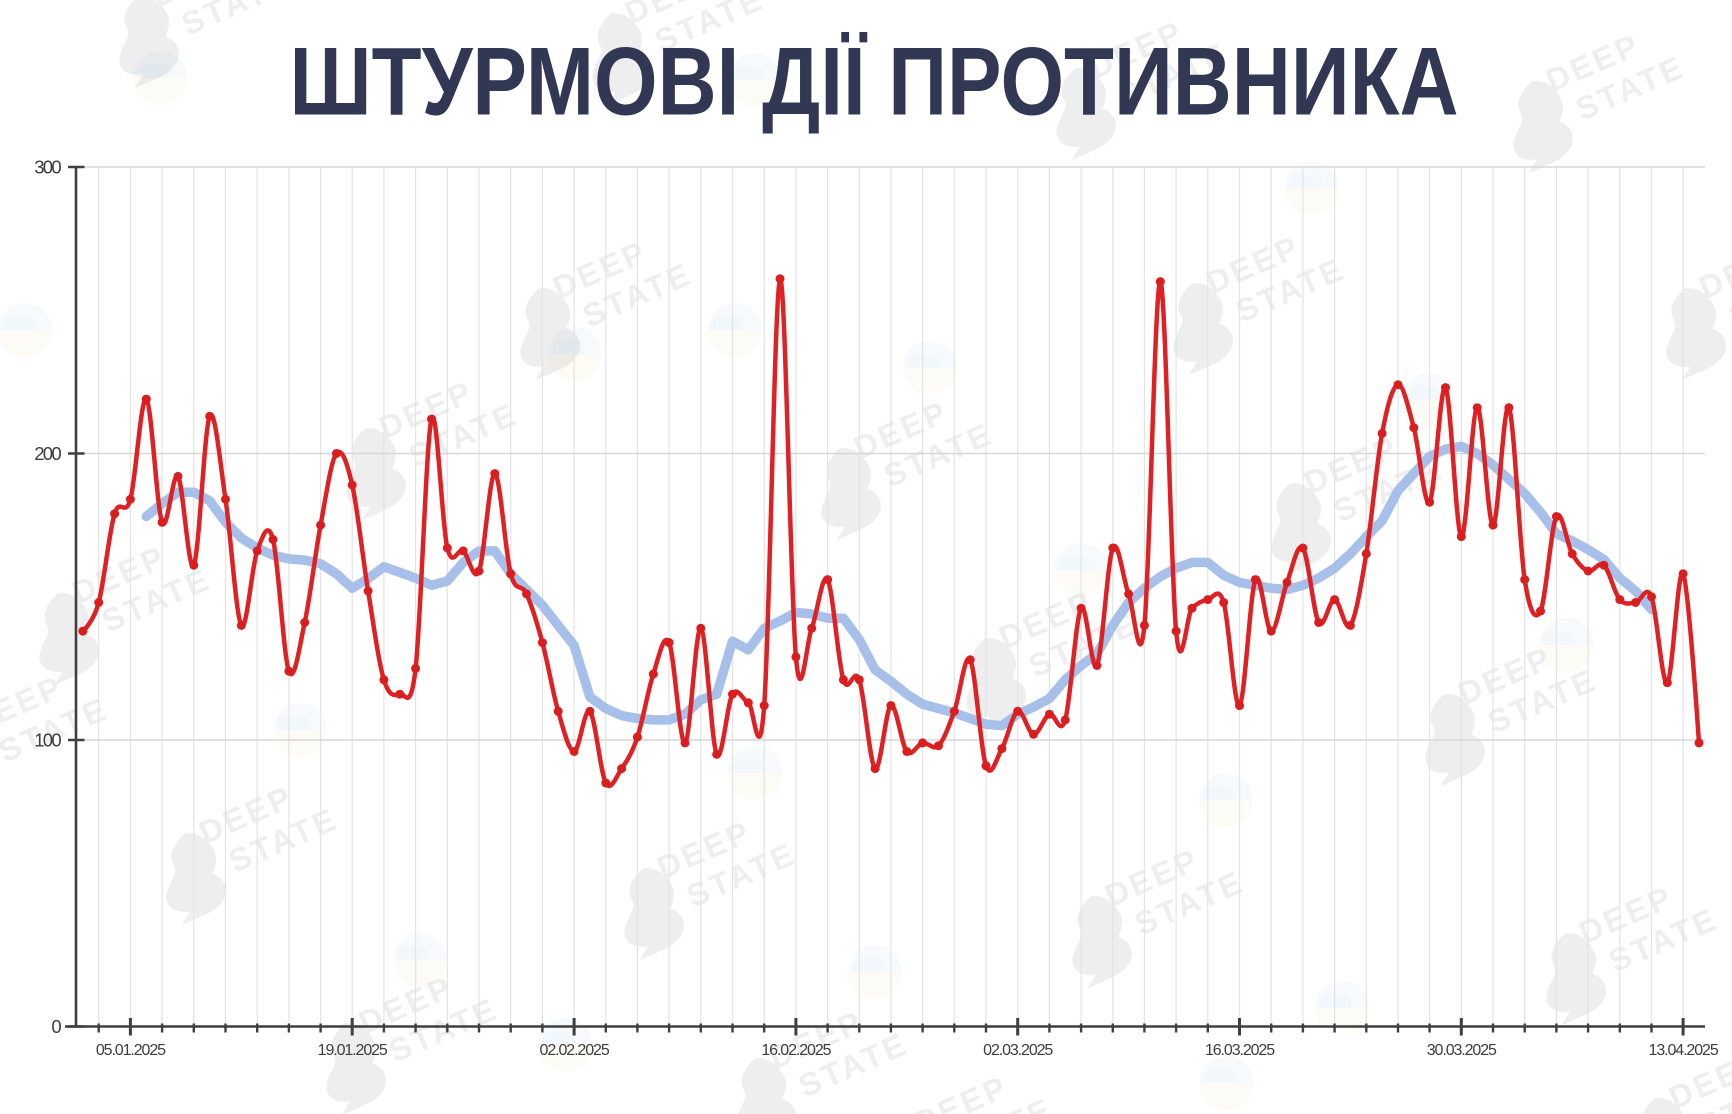  What do you see at coordinates (575, 1050) in the screenshot?
I see `svg-text: 02.02.2025` at bounding box center [575, 1050].